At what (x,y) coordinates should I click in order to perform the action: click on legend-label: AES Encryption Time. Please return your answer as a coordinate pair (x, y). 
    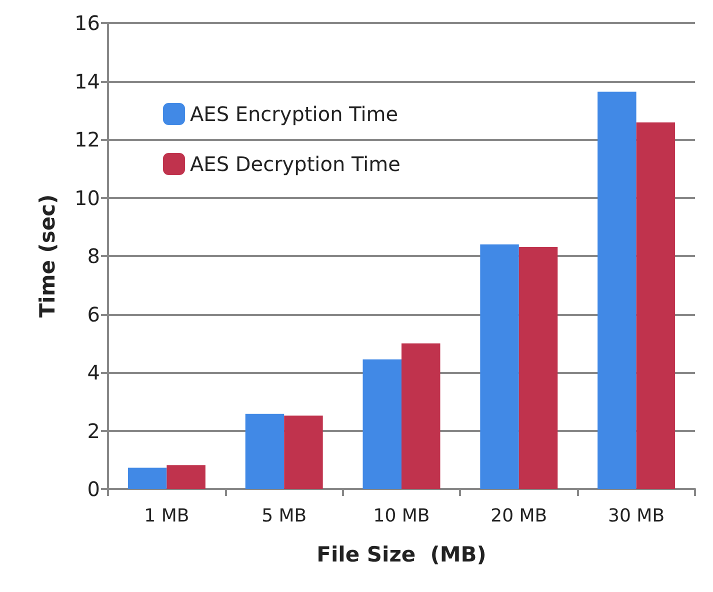
    Looking at the image, I should click on (294, 114).